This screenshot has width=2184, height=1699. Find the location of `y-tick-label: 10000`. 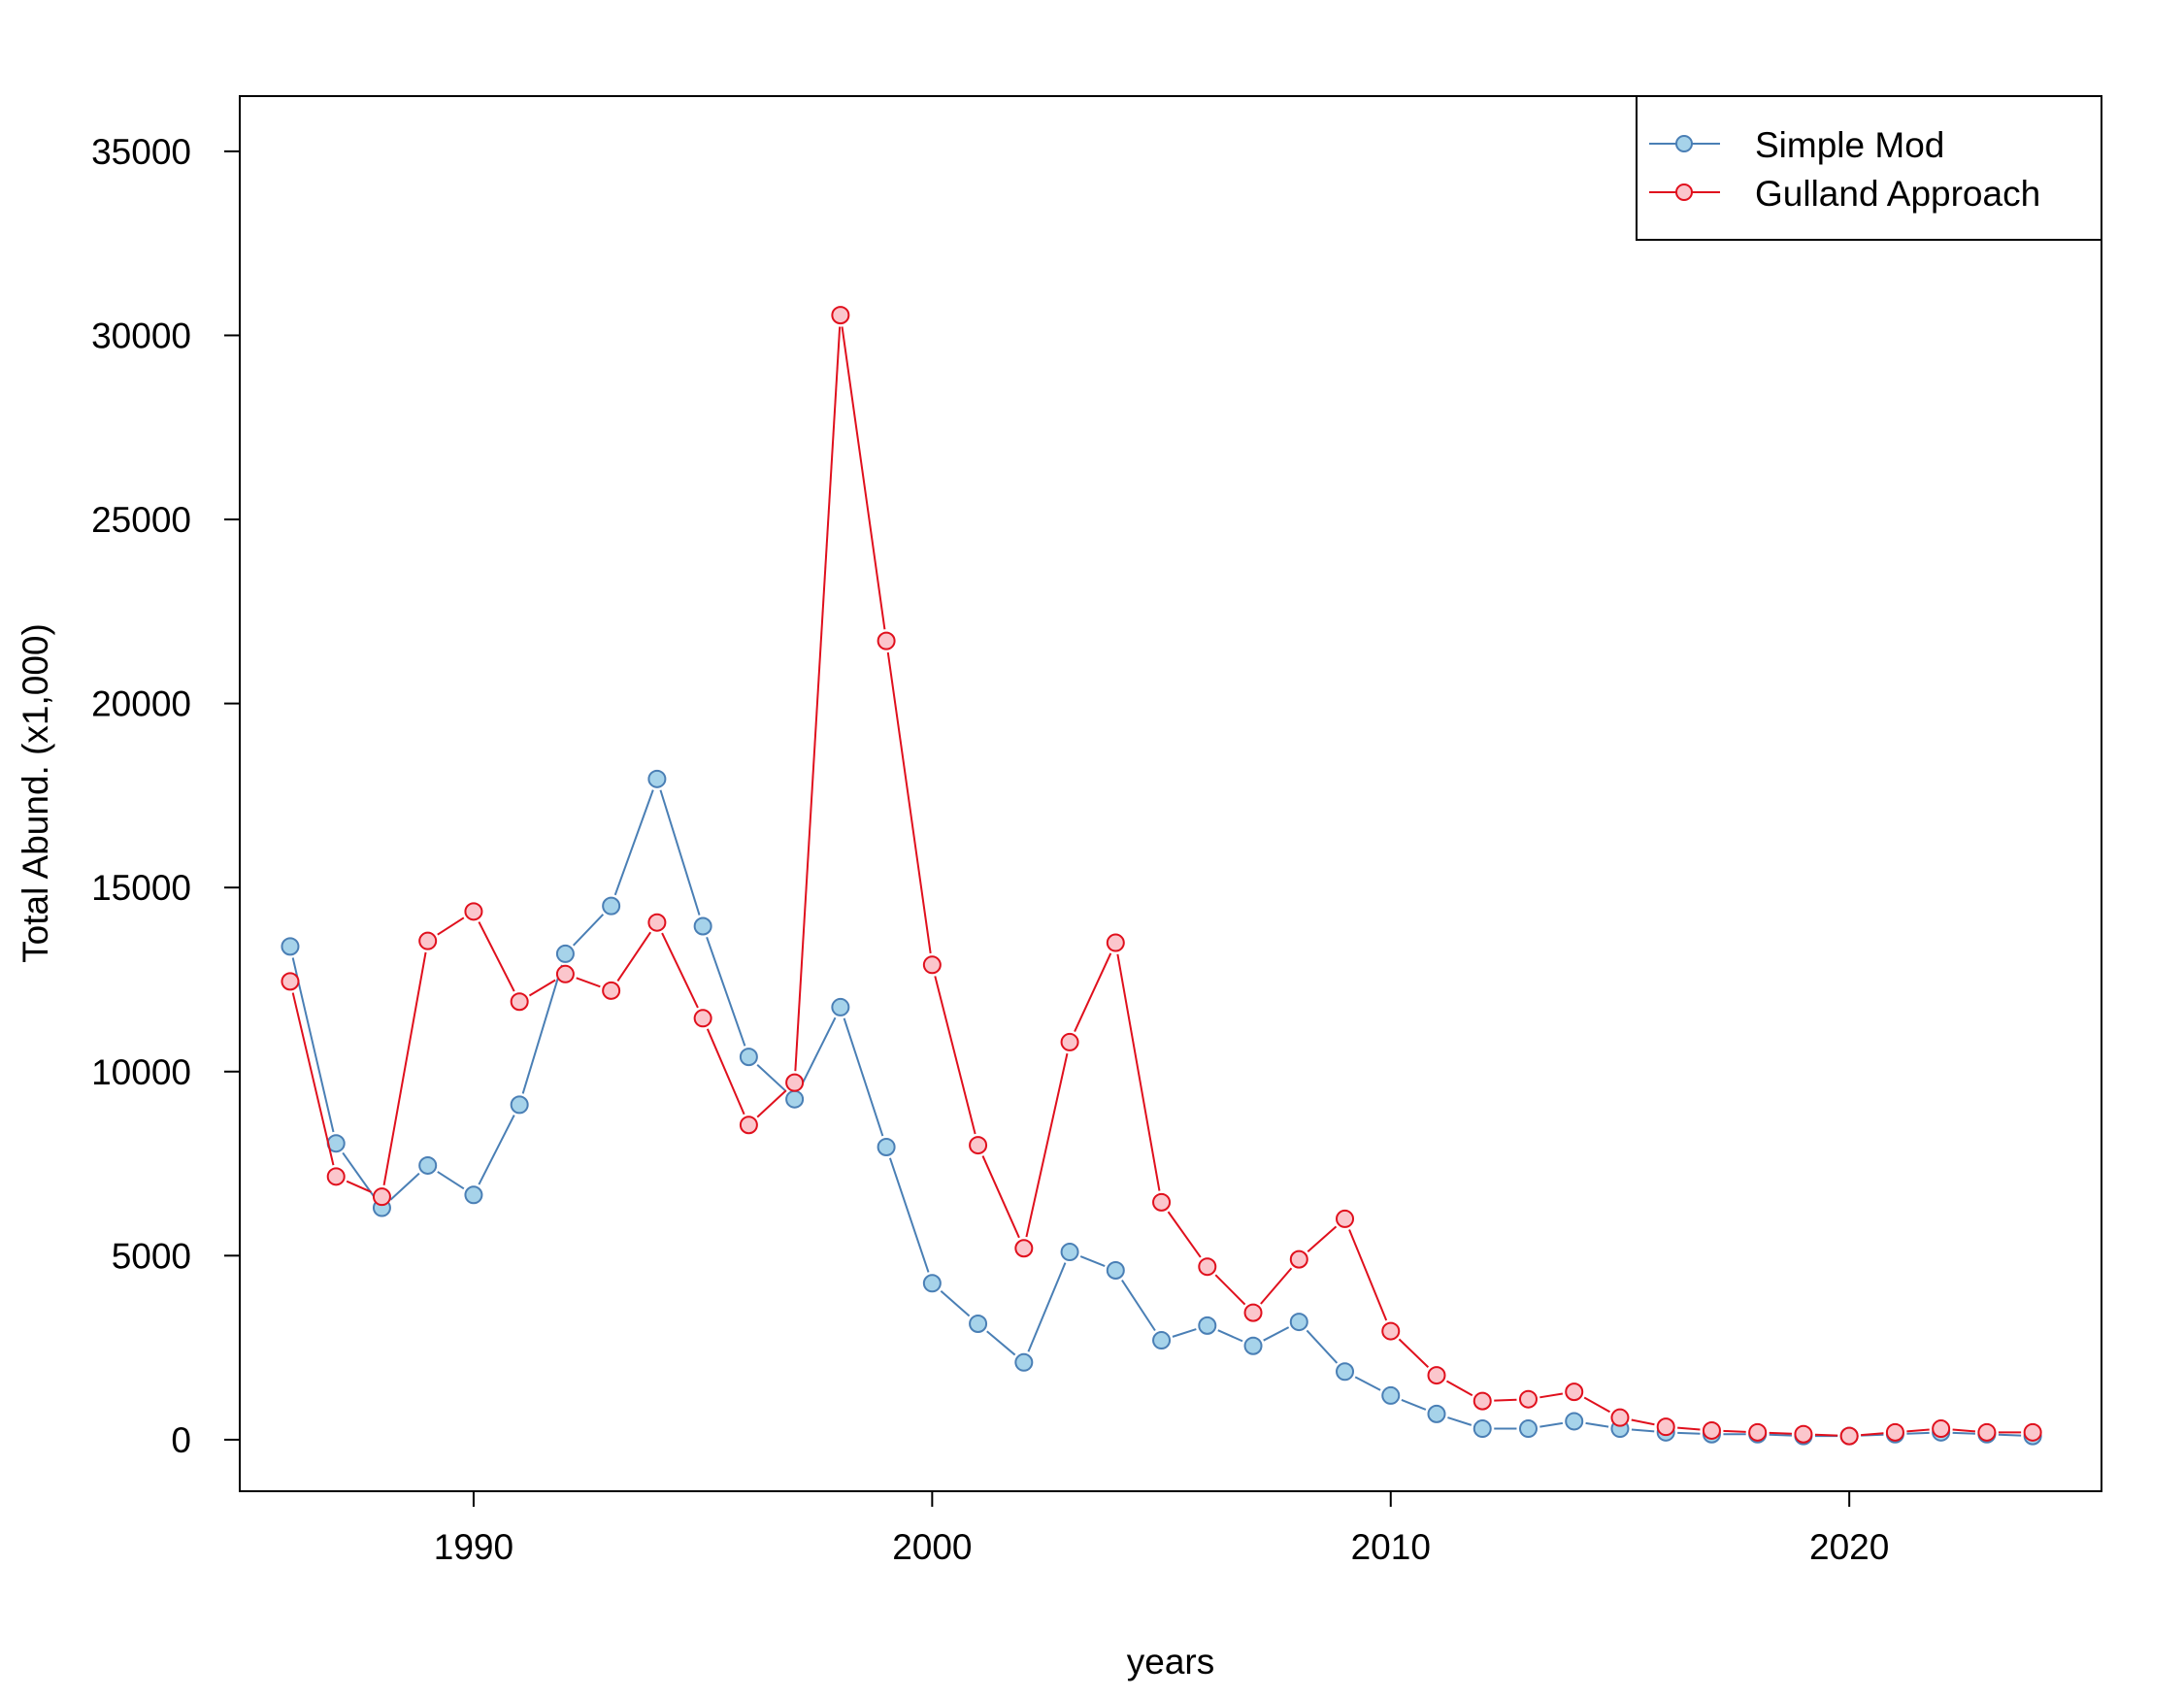

y-tick-label: 10000 is located at coordinates (141, 1072).